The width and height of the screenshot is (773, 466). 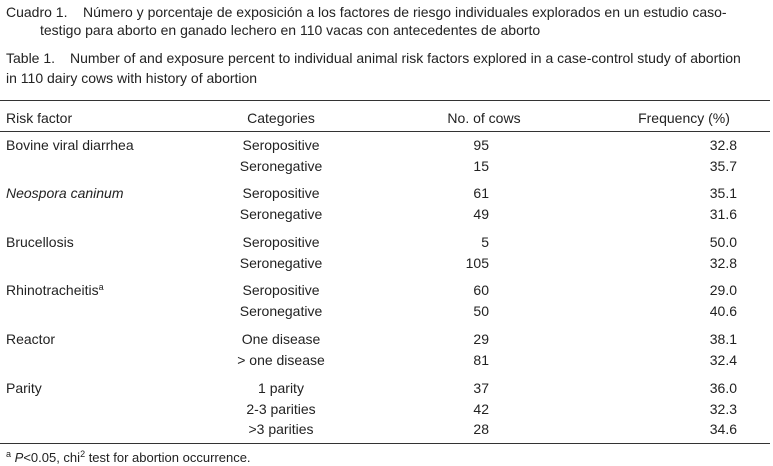 What do you see at coordinates (52, 290) in the screenshot?
I see `risk-factor: Rhinotracheitis` at bounding box center [52, 290].